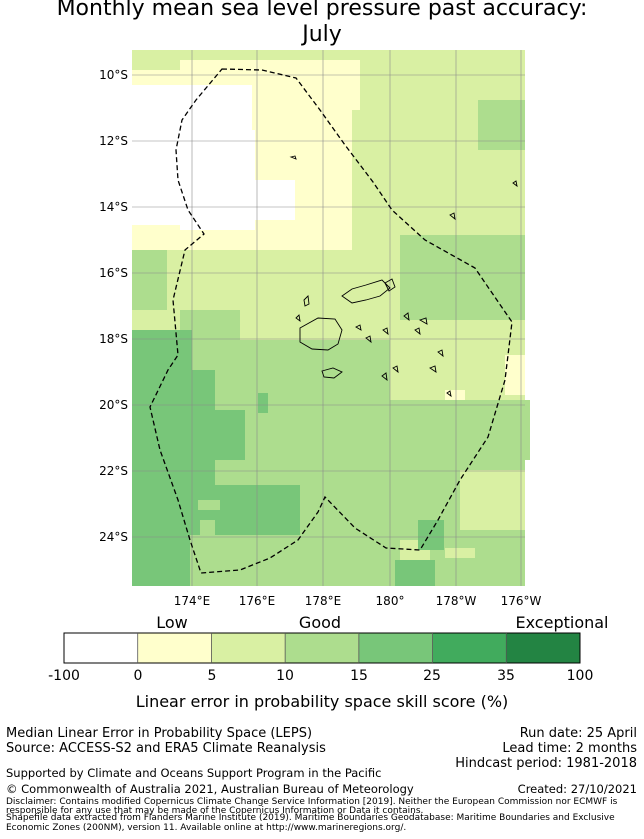 This screenshot has width=644, height=839. What do you see at coordinates (113, 537) in the screenshot?
I see `lat-label: 24°S` at bounding box center [113, 537].